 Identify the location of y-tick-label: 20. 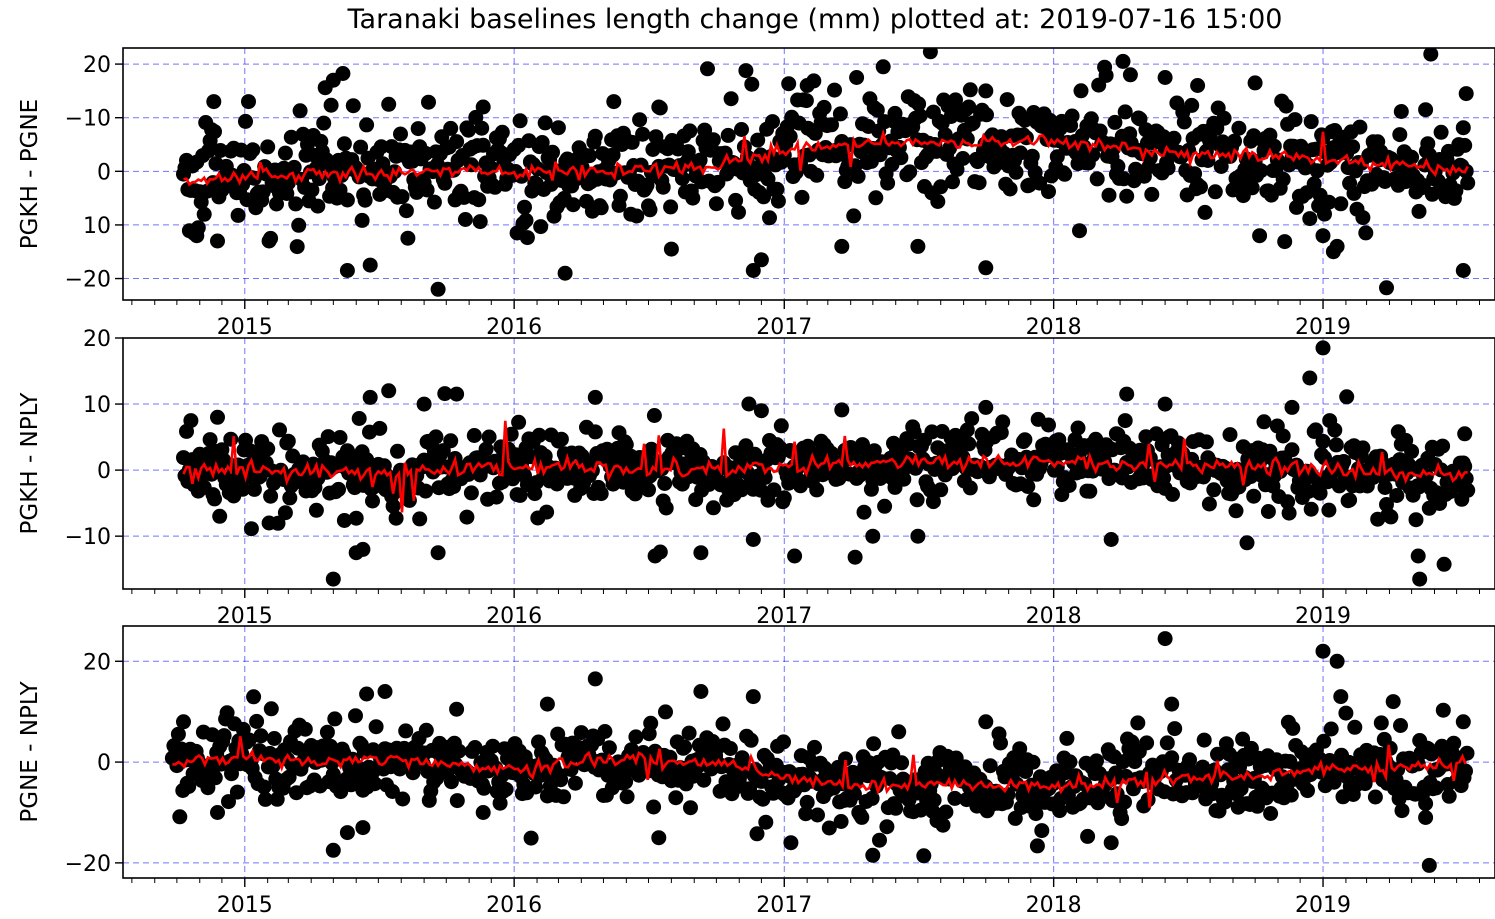
(97, 65).